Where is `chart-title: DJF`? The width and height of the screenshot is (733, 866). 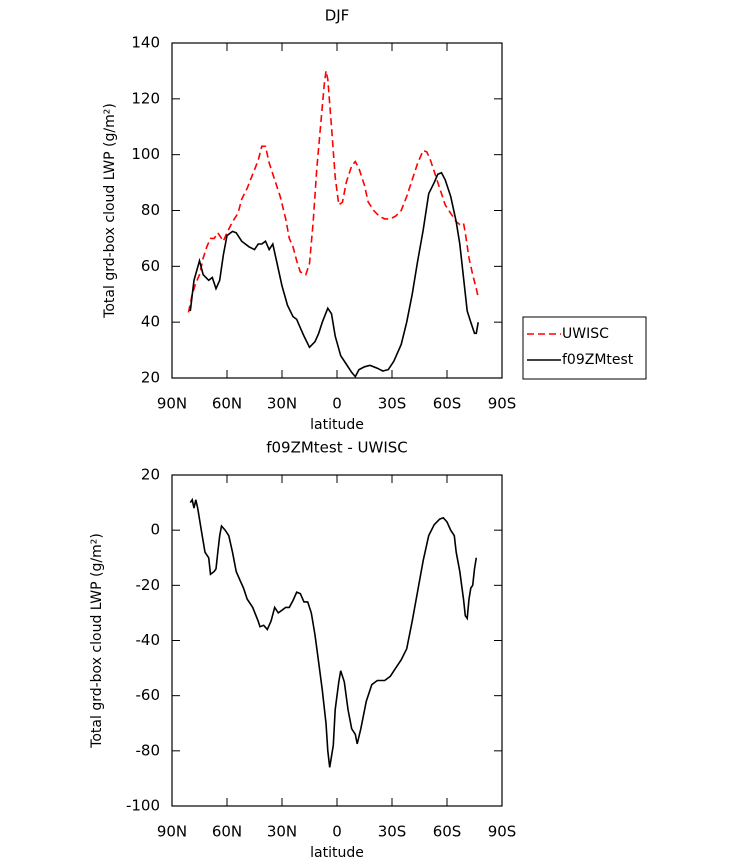
chart-title: DJF is located at coordinates (337, 16).